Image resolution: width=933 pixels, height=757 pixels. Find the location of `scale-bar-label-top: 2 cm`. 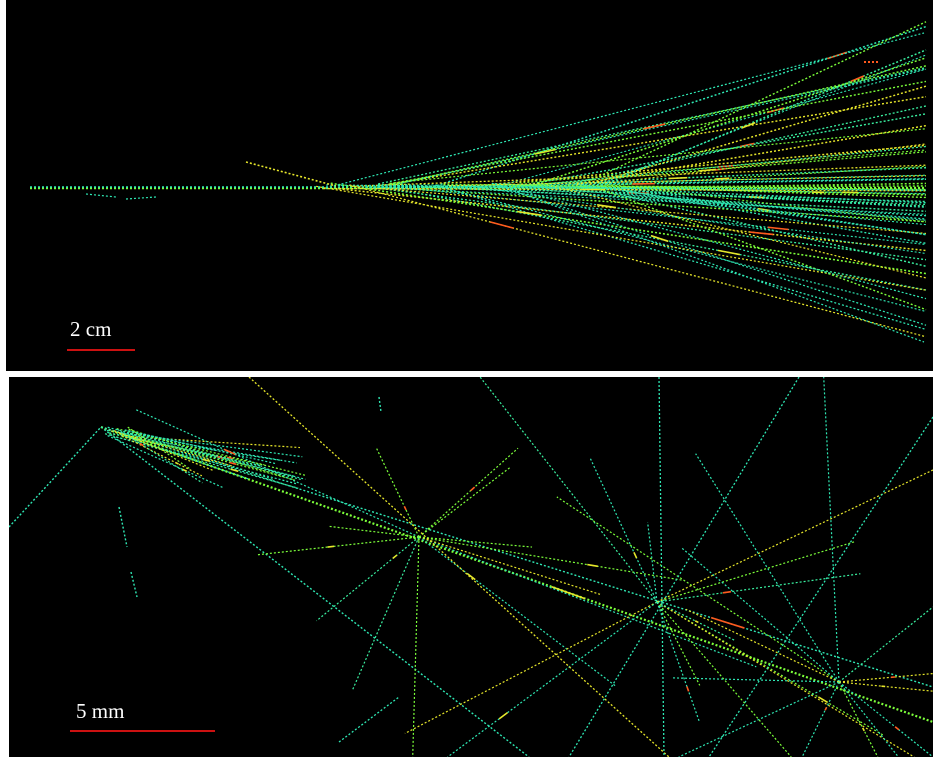

scale-bar-label-top: 2 cm is located at coordinates (91, 329).